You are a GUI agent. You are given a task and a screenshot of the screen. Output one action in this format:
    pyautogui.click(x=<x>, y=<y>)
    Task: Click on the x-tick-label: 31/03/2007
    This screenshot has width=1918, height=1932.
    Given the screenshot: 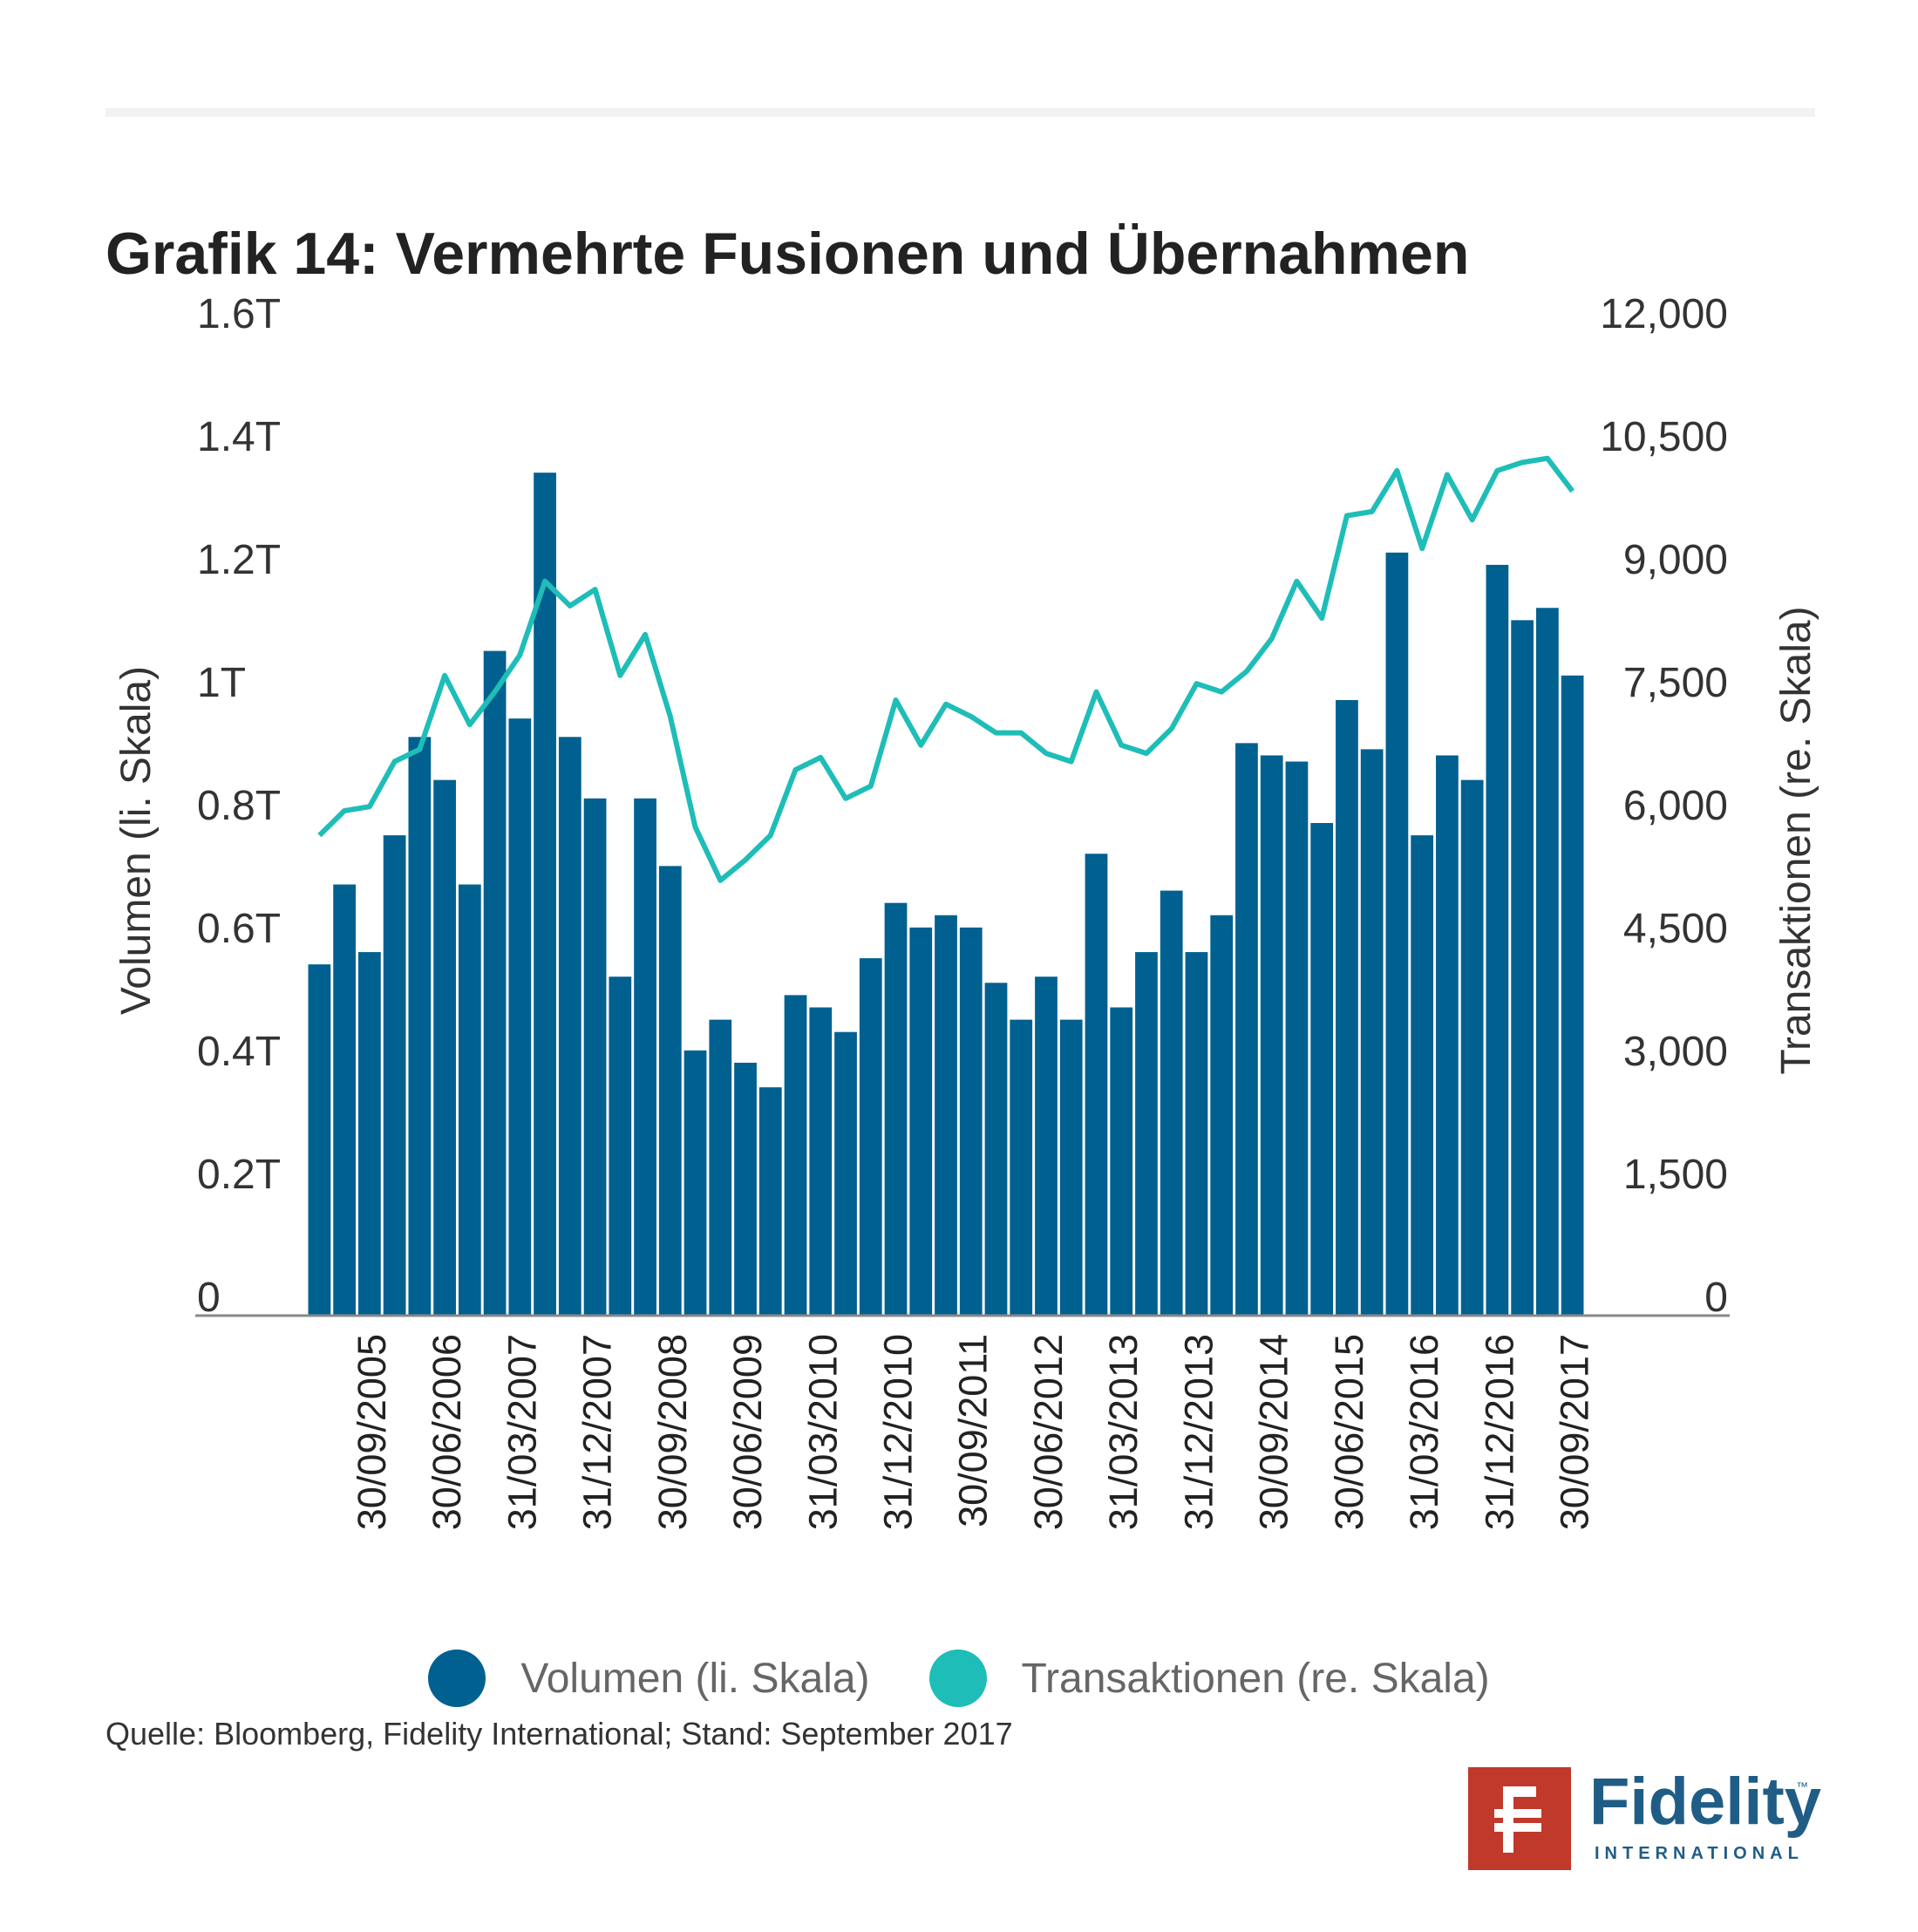 What is the action you would take?
    pyautogui.click(x=522, y=1432)
    